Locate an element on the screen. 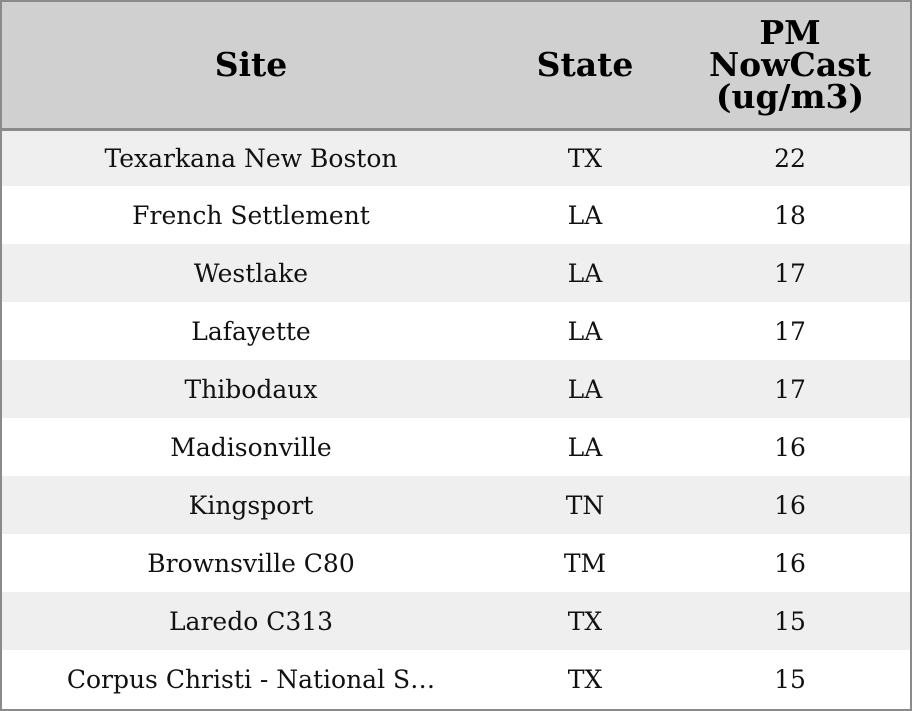  table-row: Westlake LA 17 is located at coordinates (456, 273).